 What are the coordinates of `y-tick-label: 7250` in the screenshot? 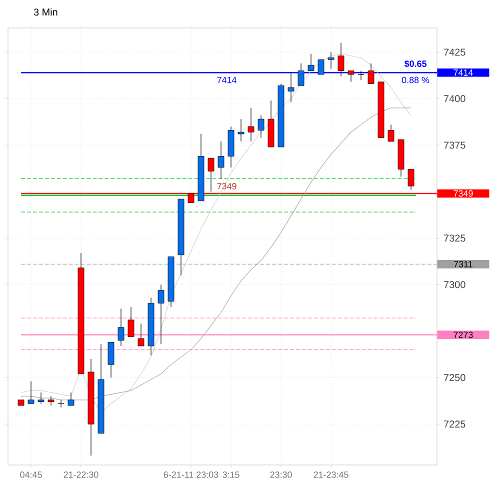 It's located at (455, 378).